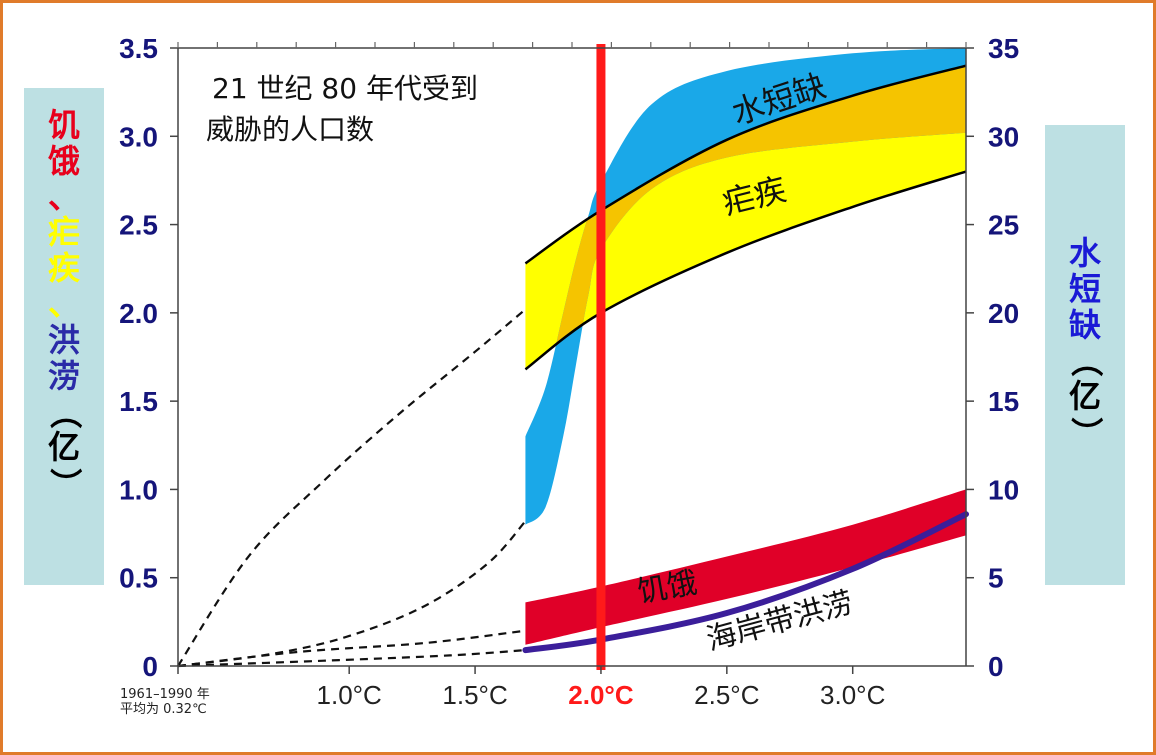 This screenshot has width=1156, height=755. What do you see at coordinates (63, 339) in the screenshot?
I see `left-axis-label-char: 洪` at bounding box center [63, 339].